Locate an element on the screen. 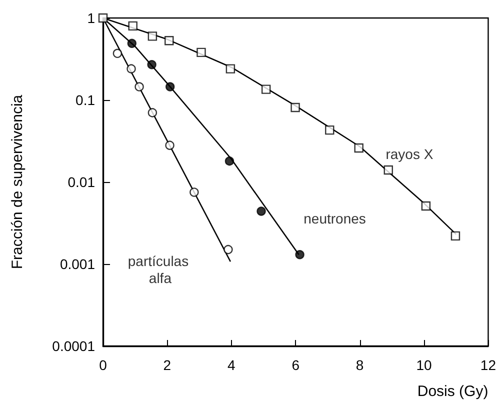 Image resolution: width=499 pixels, height=413 pixels. y-tick-label: 1 is located at coordinates (91, 18).